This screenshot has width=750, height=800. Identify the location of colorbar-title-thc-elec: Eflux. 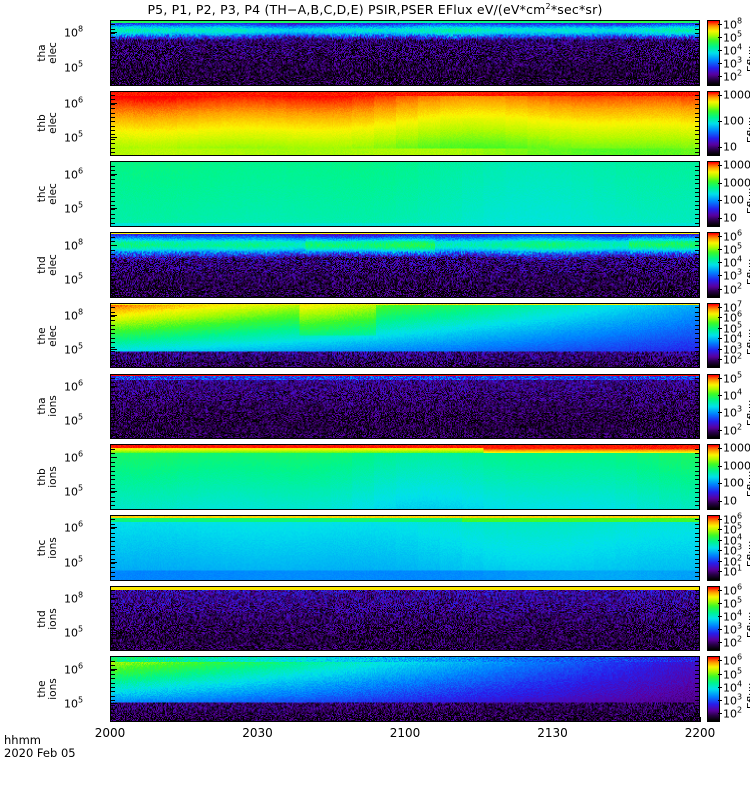
(748, 200).